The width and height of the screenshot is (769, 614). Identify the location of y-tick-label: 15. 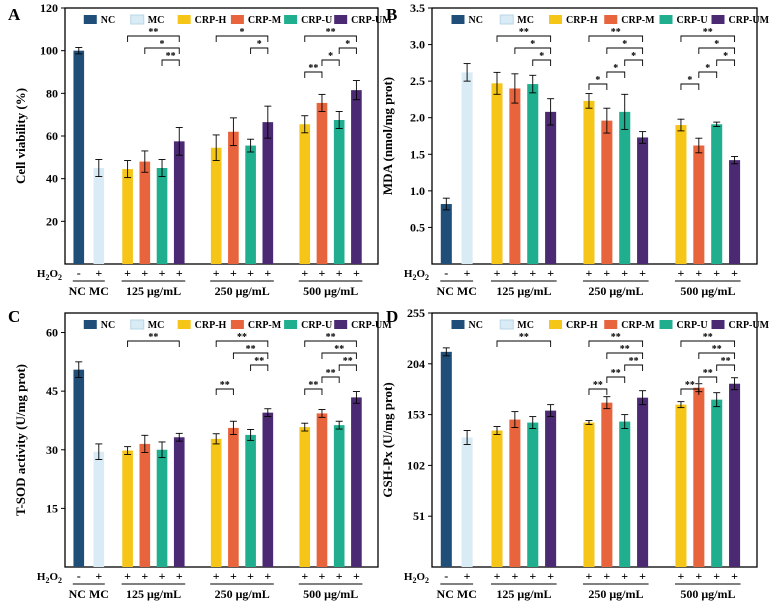
(52, 508).